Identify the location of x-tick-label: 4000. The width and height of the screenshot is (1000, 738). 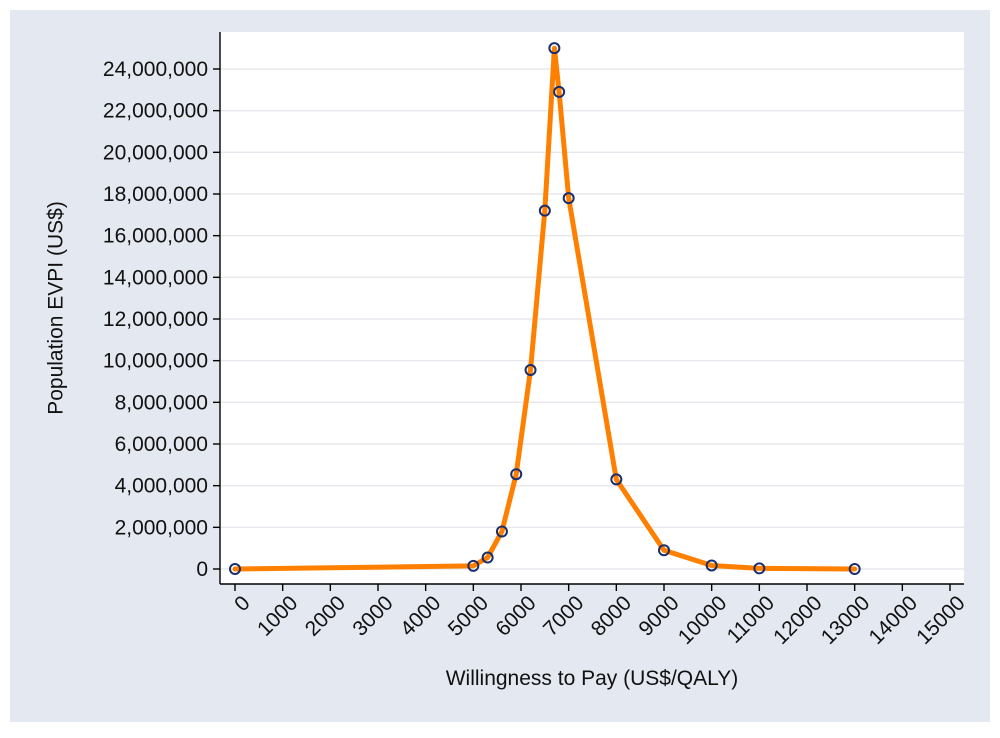
(420, 615).